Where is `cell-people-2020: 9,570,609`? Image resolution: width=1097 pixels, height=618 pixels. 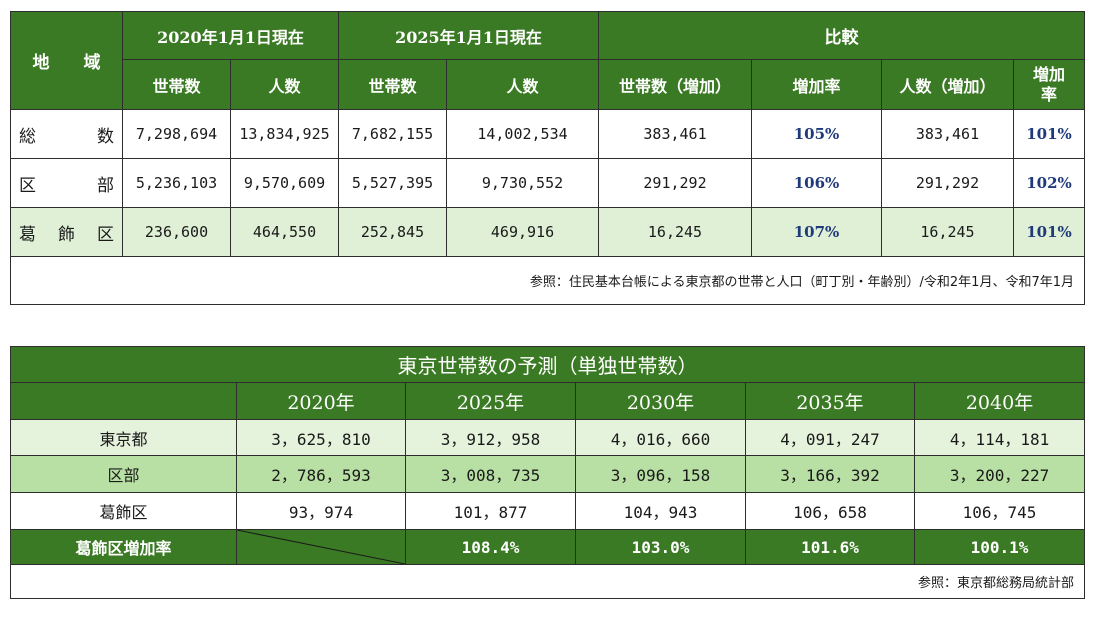
cell-people-2020: 9,570,609 is located at coordinates (284, 183).